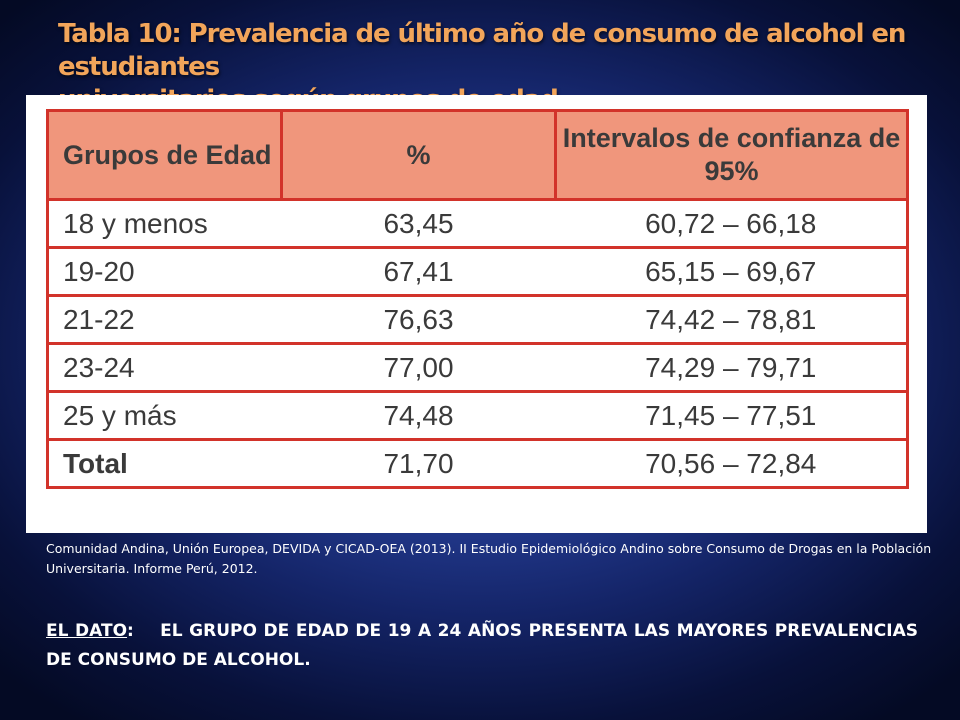 The image size is (960, 720). Describe the element at coordinates (164, 367) in the screenshot. I see `cell-group: 23-24` at that location.